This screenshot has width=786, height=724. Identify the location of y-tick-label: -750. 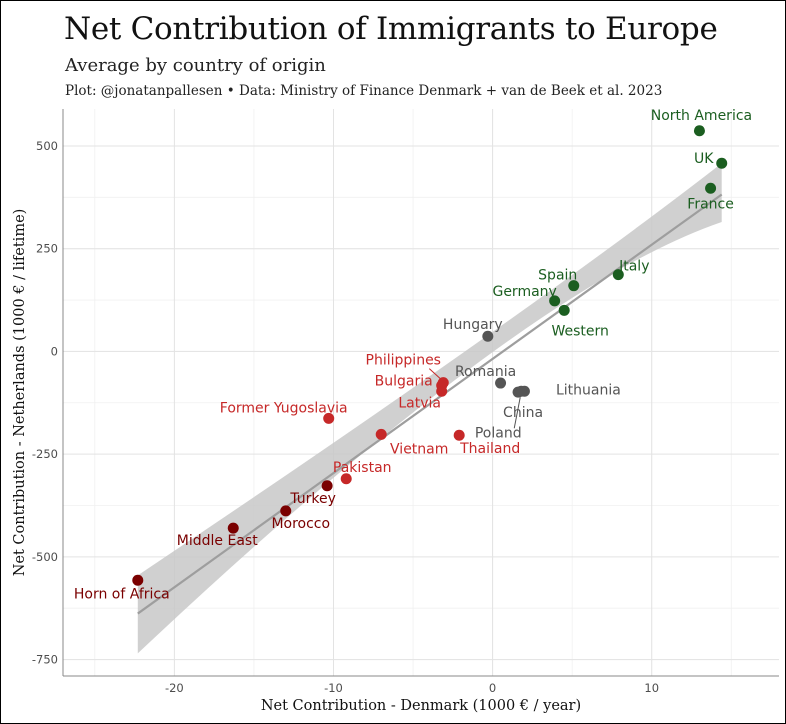
(45, 660).